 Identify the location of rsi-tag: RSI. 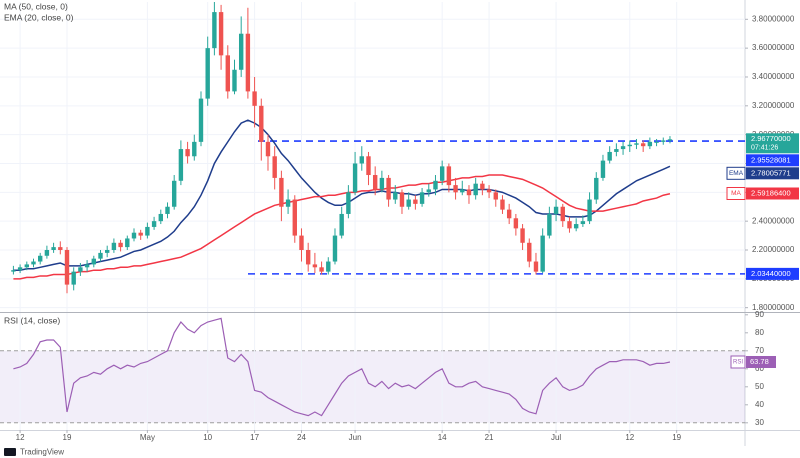
(738, 363).